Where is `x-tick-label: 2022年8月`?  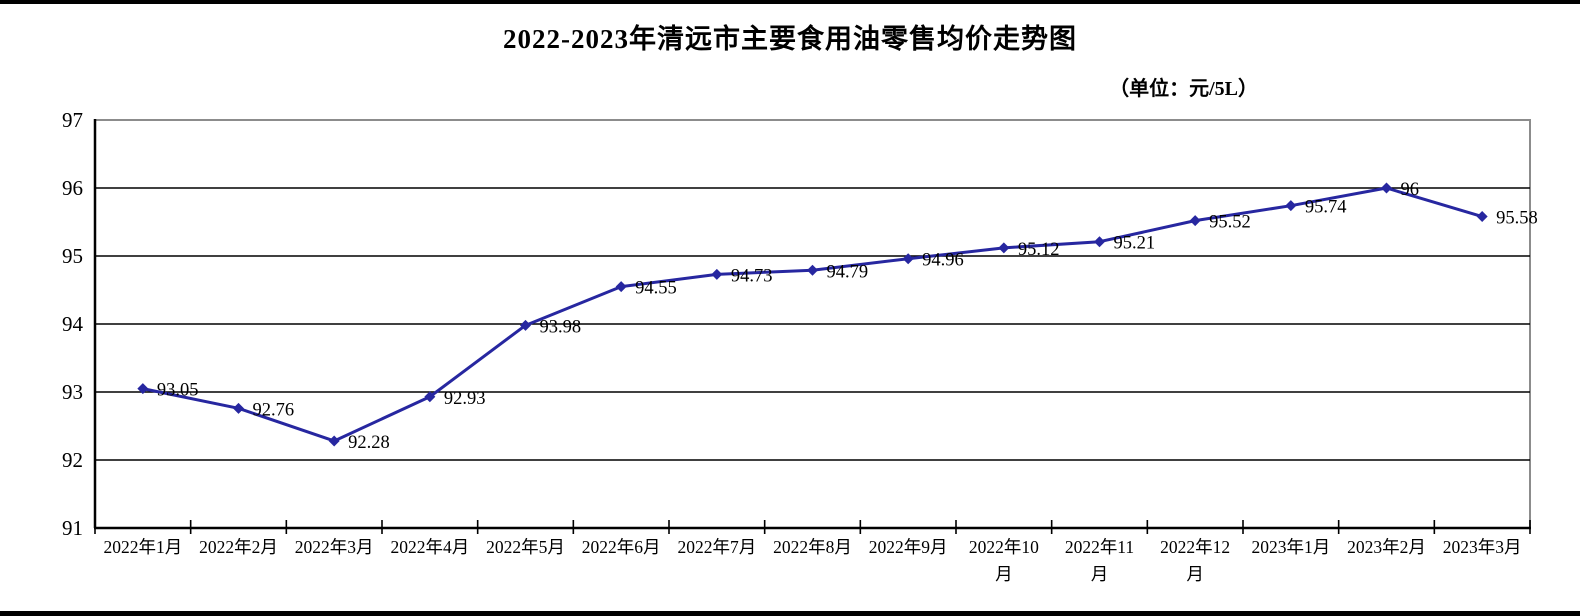
x-tick-label: 2022年8月 is located at coordinates (812, 547).